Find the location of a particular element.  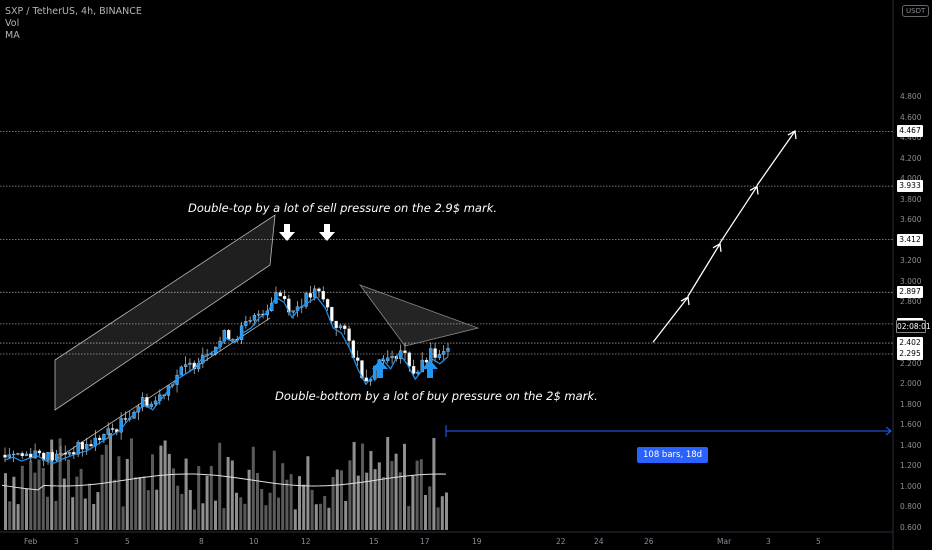

triangle-pattern is located at coordinates (419, 315).